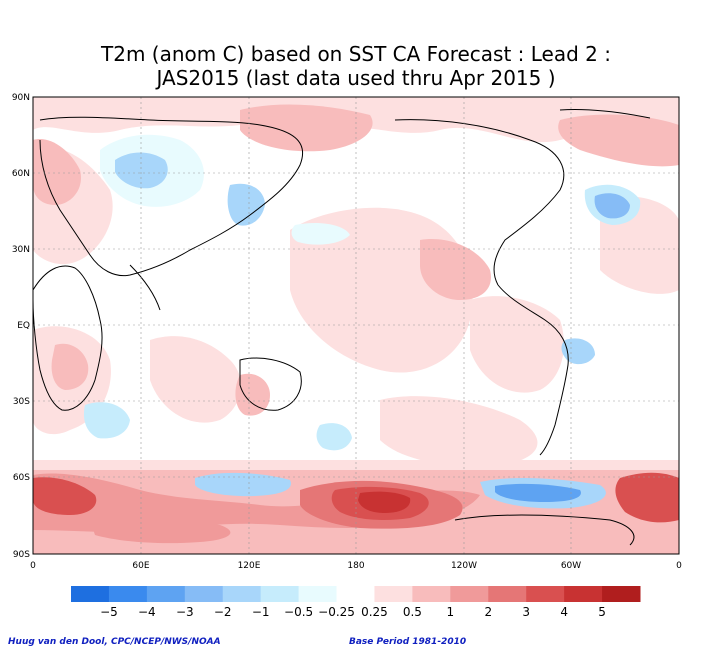 This screenshot has height=650, width=712. I want to click on colorbar-label: 2, so click(488, 612).